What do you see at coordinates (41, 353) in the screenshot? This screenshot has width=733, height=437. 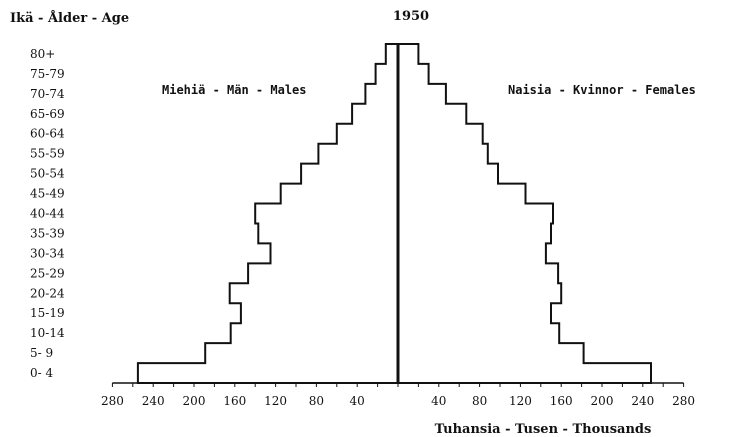 I see `age-tick-label: 5- 9` at bounding box center [41, 353].